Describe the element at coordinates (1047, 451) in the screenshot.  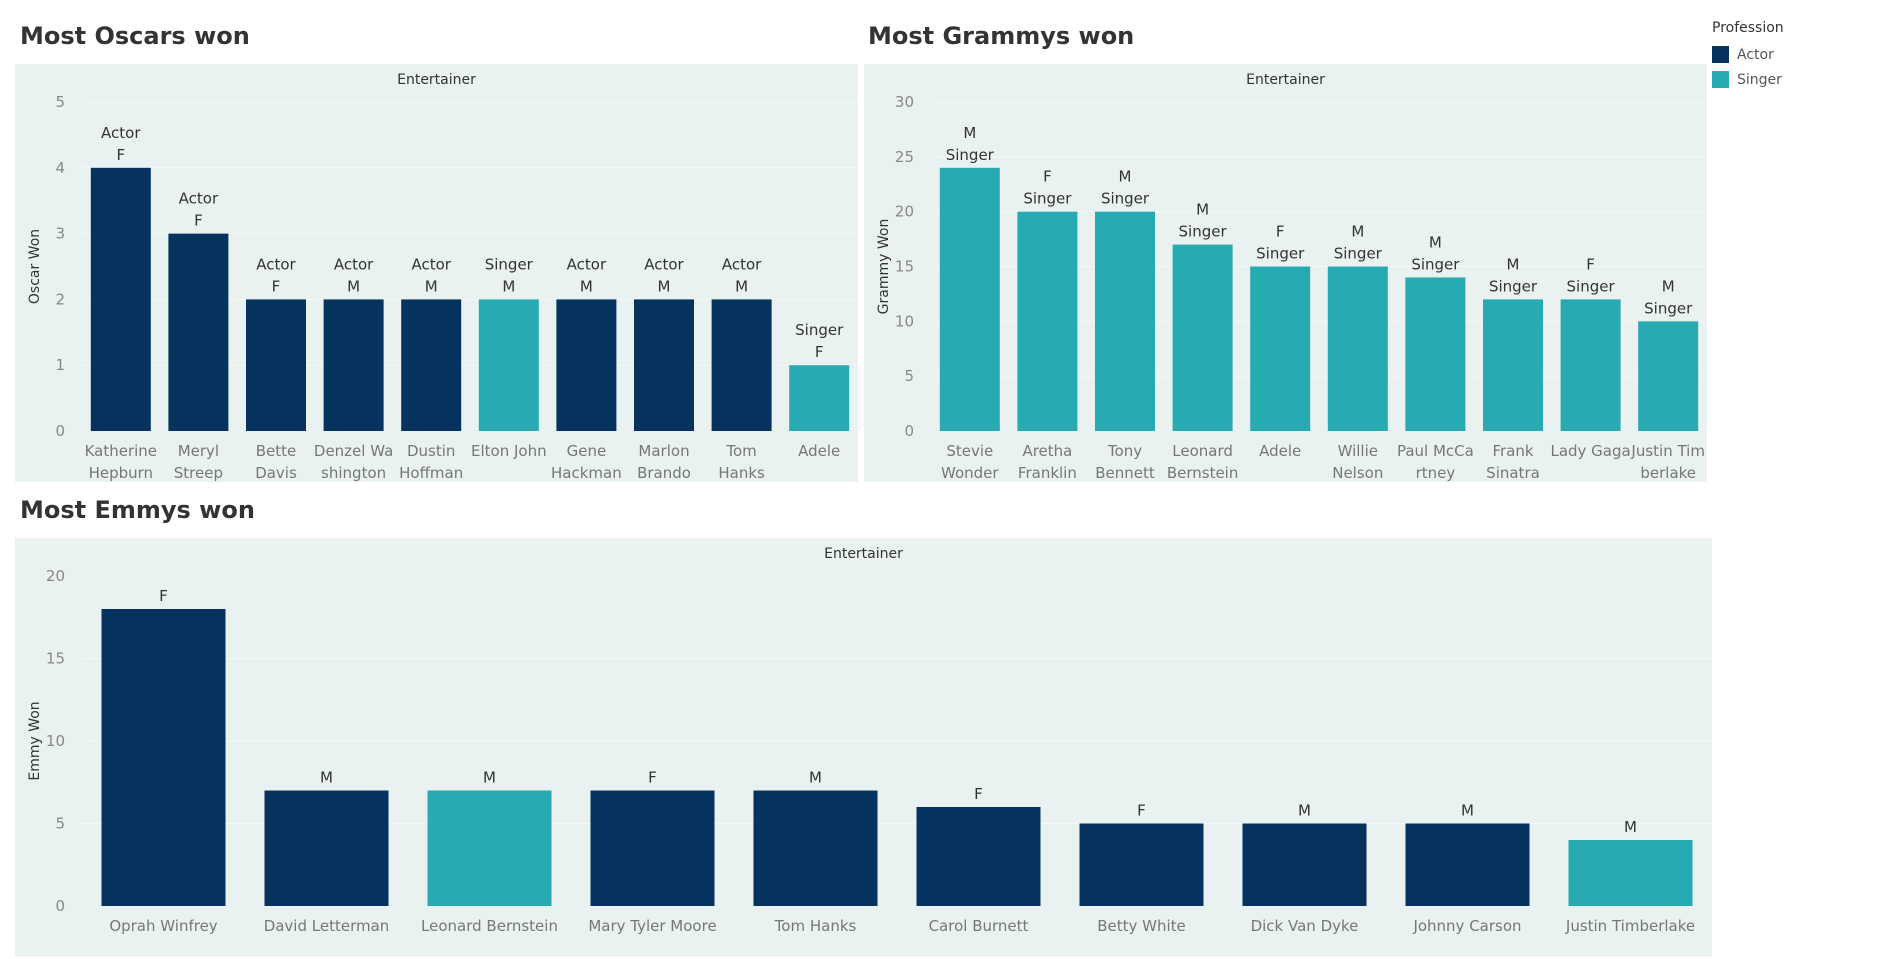
I see `grammys-x-tick-label: Aretha` at that location.